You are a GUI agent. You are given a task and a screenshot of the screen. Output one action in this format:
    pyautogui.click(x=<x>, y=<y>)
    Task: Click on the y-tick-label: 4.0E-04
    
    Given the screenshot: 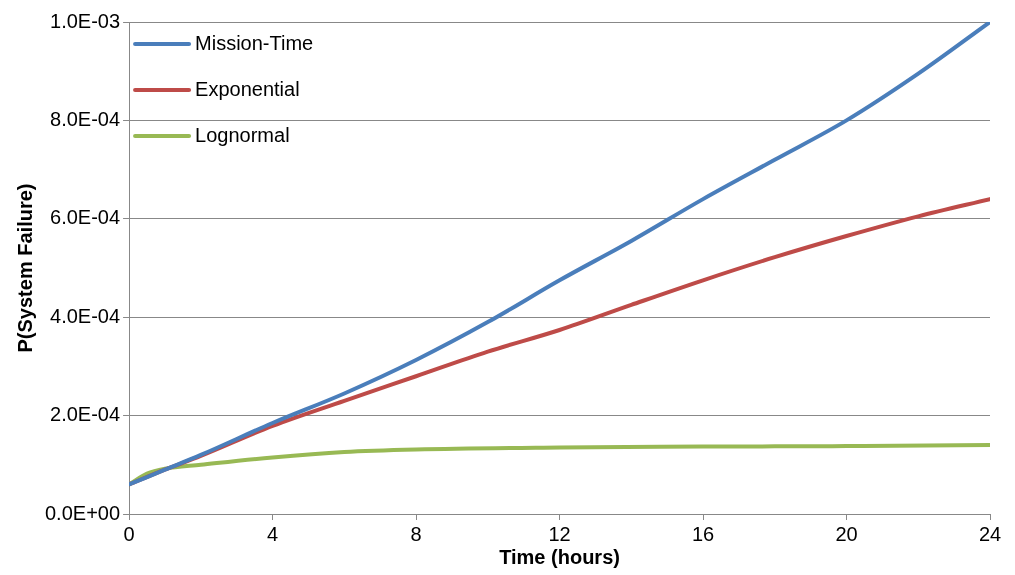 What is the action you would take?
    pyautogui.click(x=85, y=315)
    